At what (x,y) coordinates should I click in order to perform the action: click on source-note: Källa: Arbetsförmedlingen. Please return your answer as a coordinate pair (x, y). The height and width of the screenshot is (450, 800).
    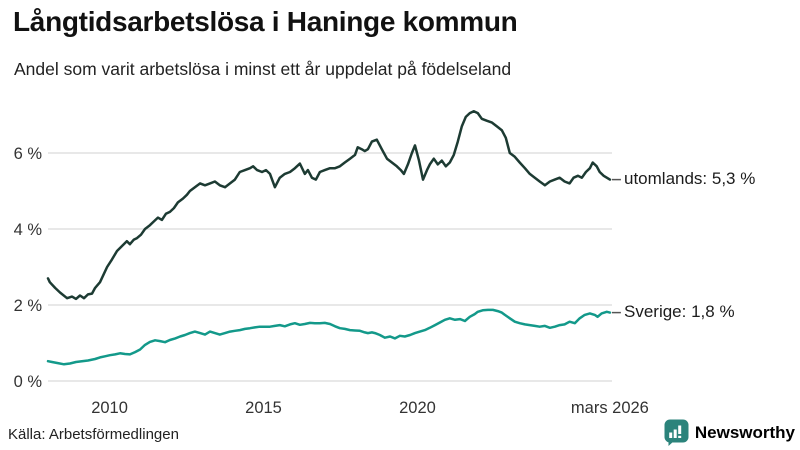
    Looking at the image, I should click on (93, 434).